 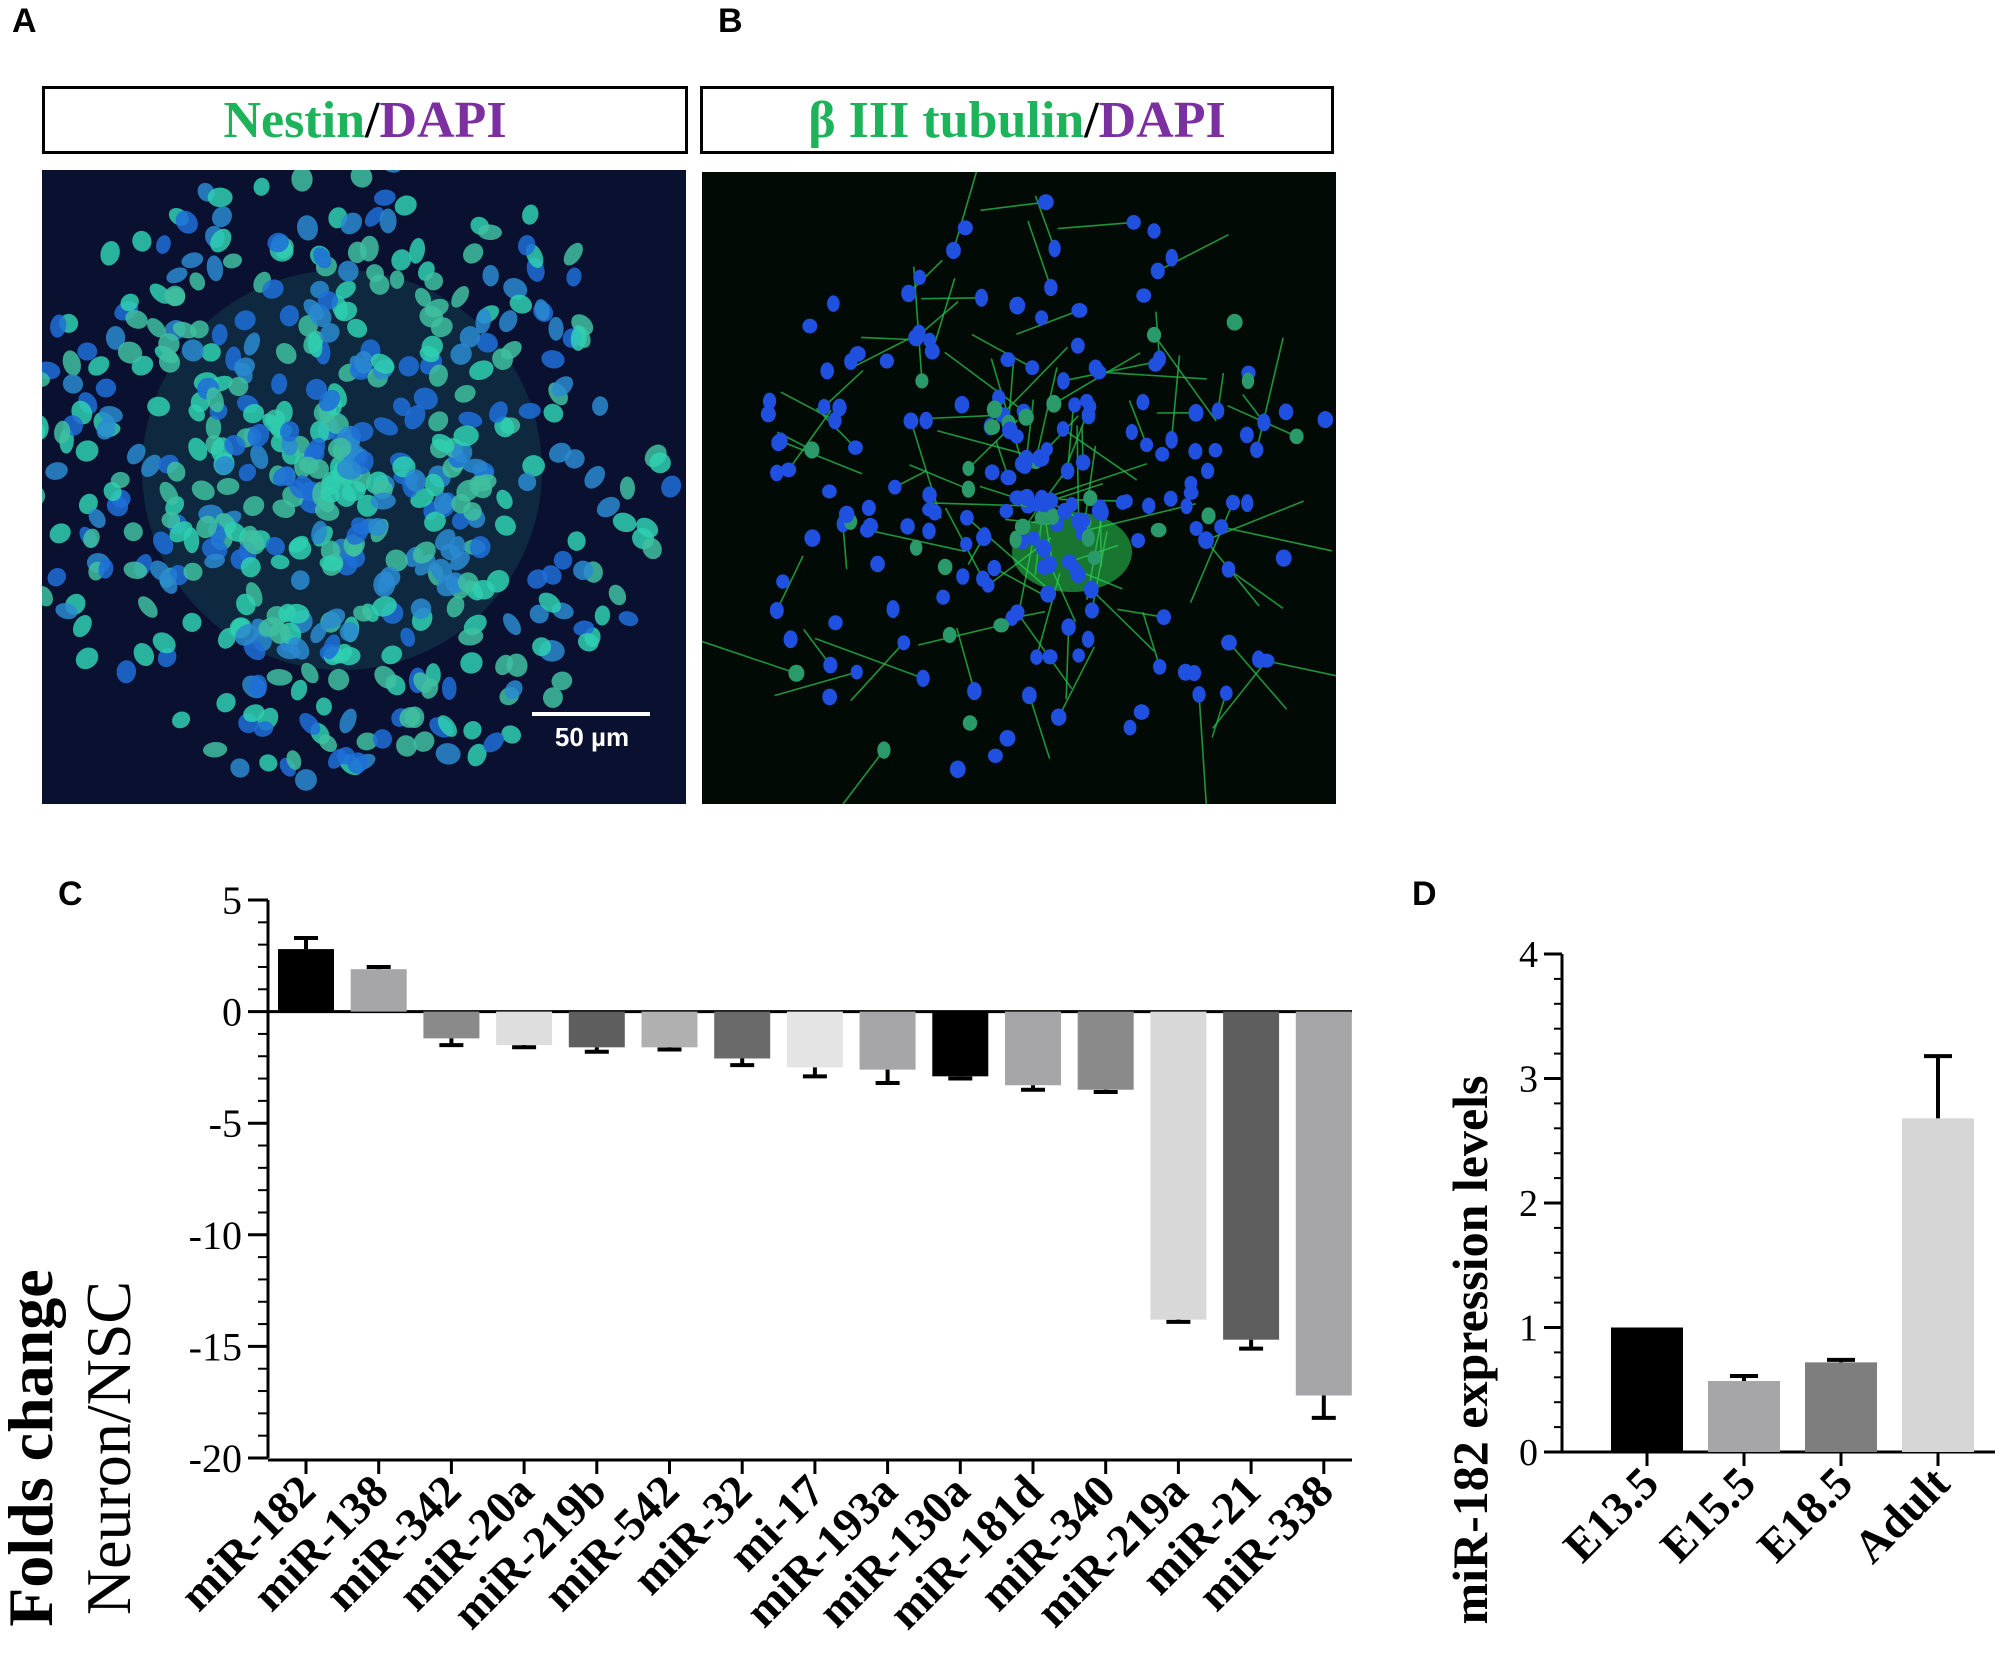 I want to click on y-tick-label: 4, so click(x=1528, y=955).